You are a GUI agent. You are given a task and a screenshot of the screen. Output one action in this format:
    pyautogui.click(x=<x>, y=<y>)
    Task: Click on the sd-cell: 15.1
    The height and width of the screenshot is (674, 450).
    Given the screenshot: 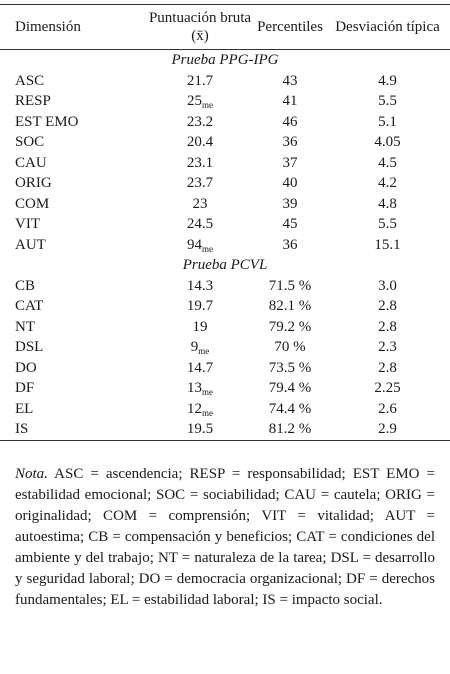 What is the action you would take?
    pyautogui.click(x=387, y=244)
    